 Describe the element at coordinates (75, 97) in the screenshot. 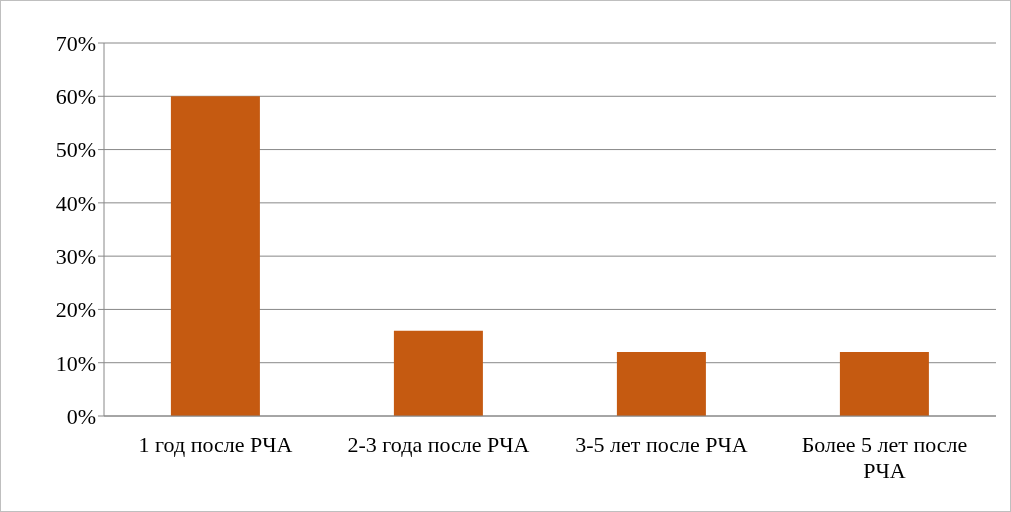

I see `y-tick-label: 60%` at that location.